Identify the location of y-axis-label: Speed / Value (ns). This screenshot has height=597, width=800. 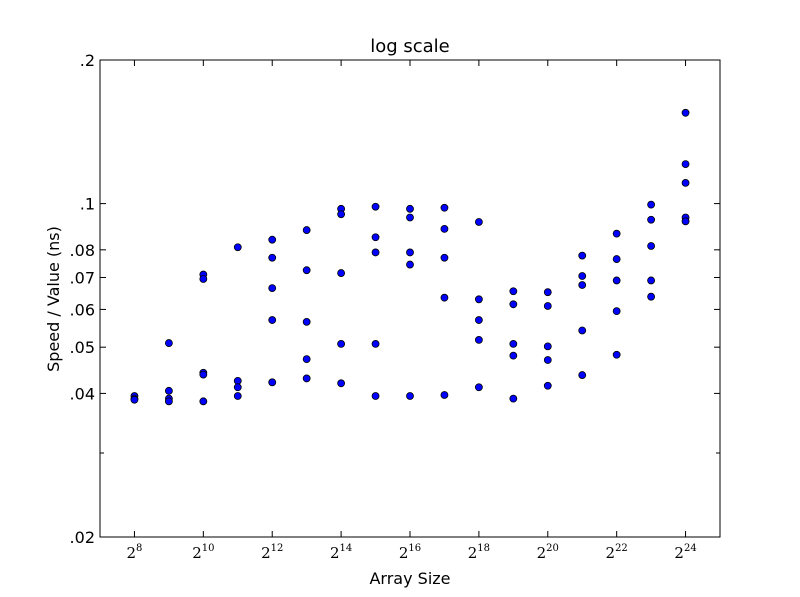
(53, 299).